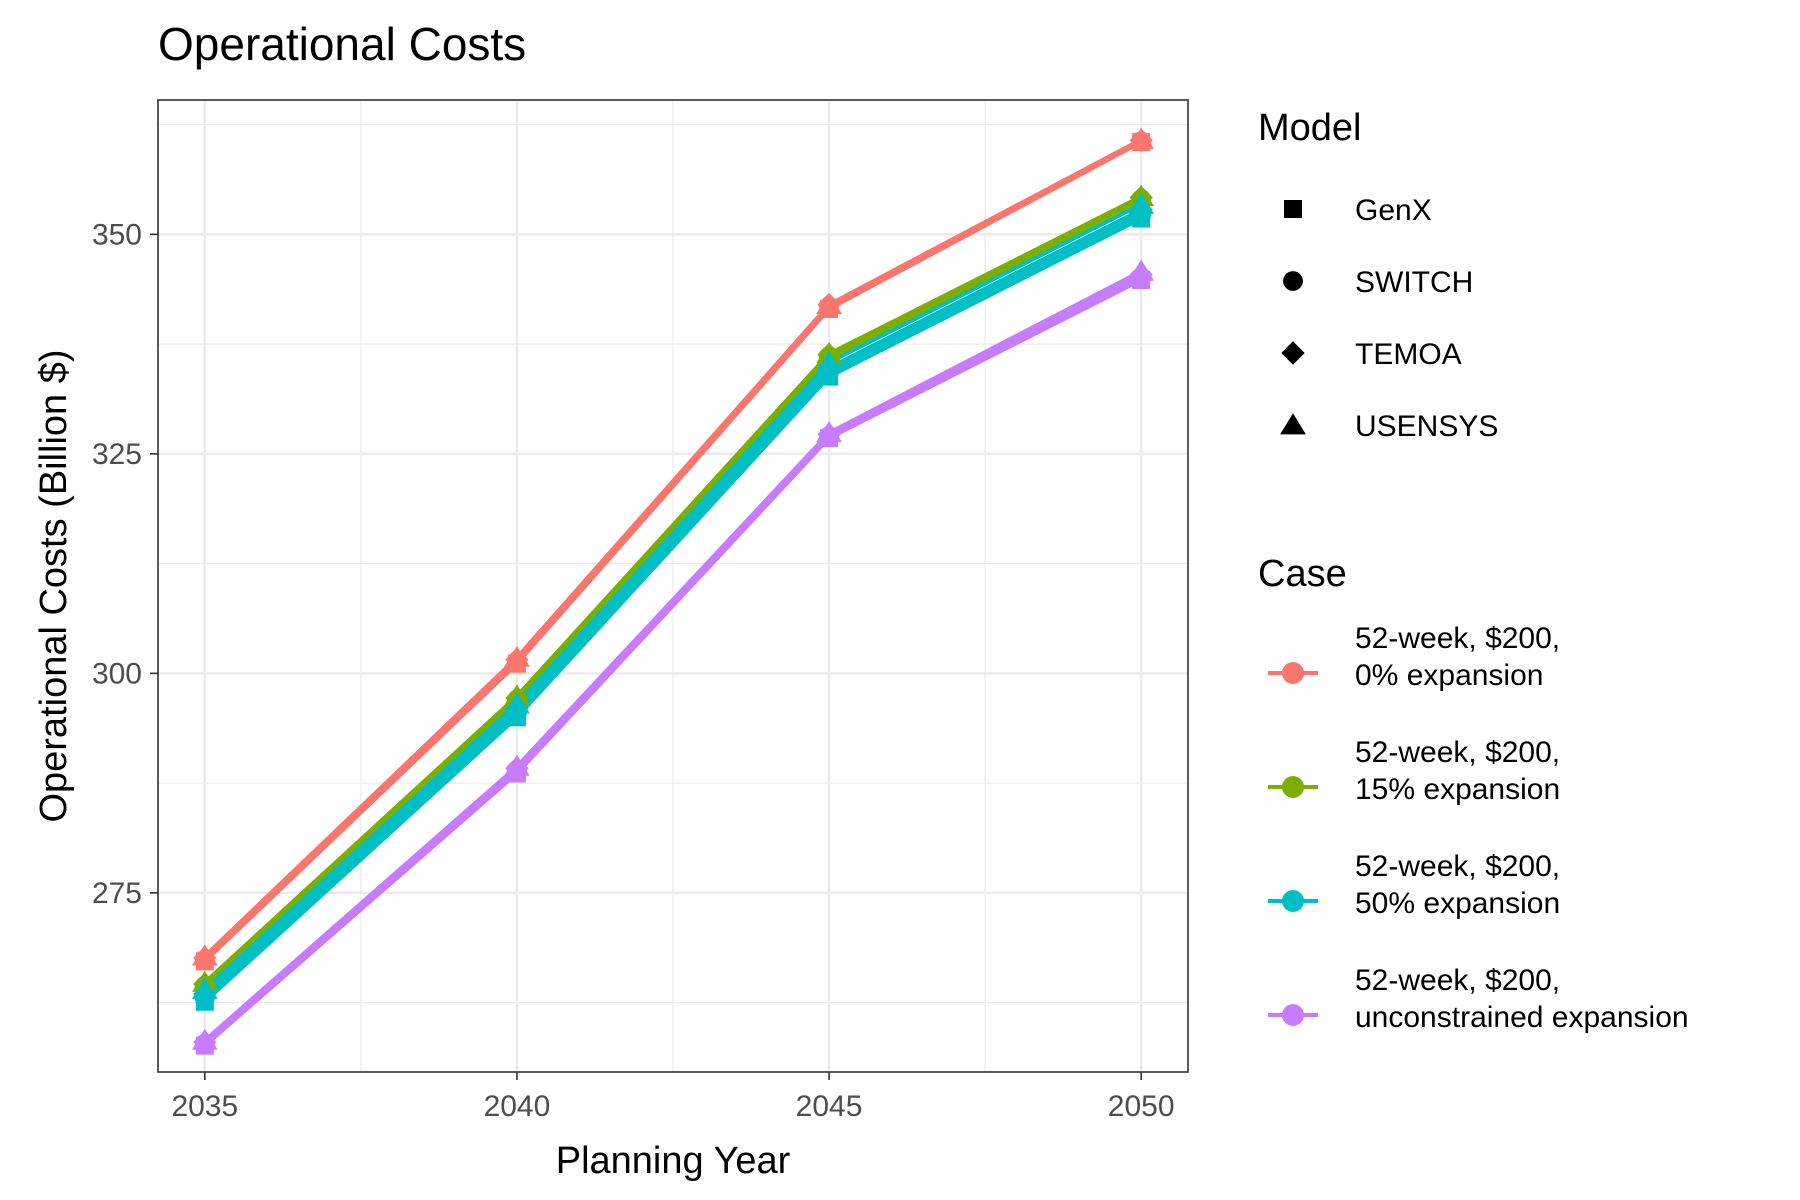 The image size is (1800, 1200). Describe the element at coordinates (1449, 675) in the screenshot. I see `legend-case-label: 0% expansion` at that location.